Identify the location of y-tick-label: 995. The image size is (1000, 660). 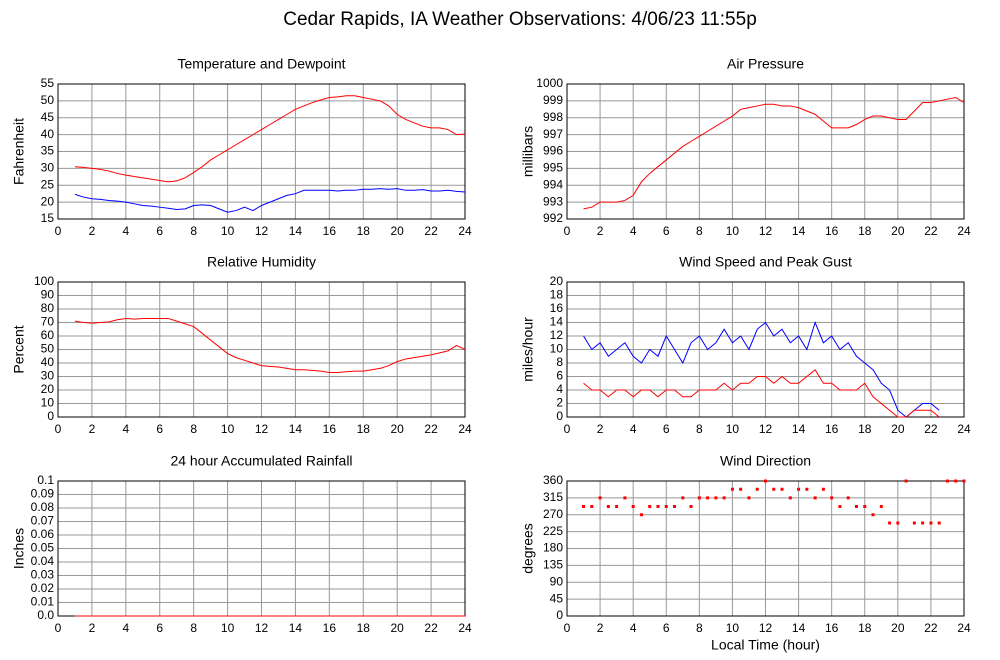
(553, 168).